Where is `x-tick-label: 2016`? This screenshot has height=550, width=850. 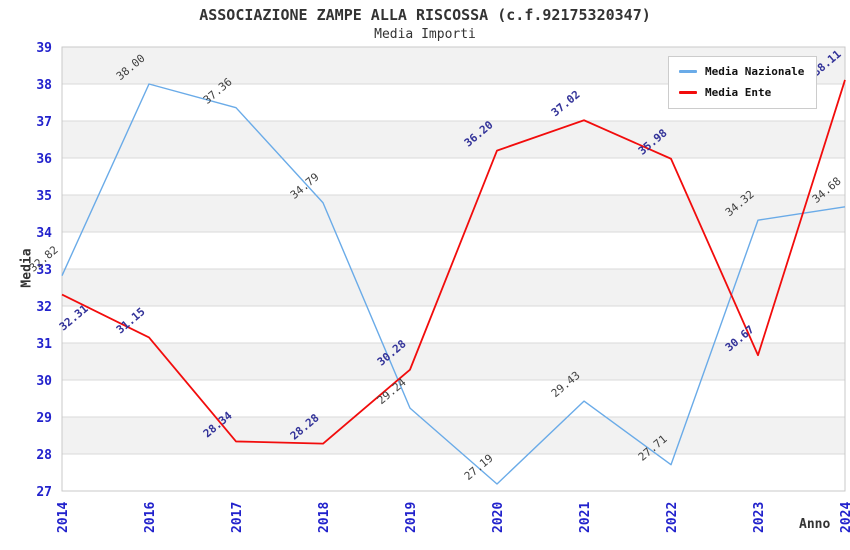
x-tick-label: 2016 is located at coordinates (150, 517).